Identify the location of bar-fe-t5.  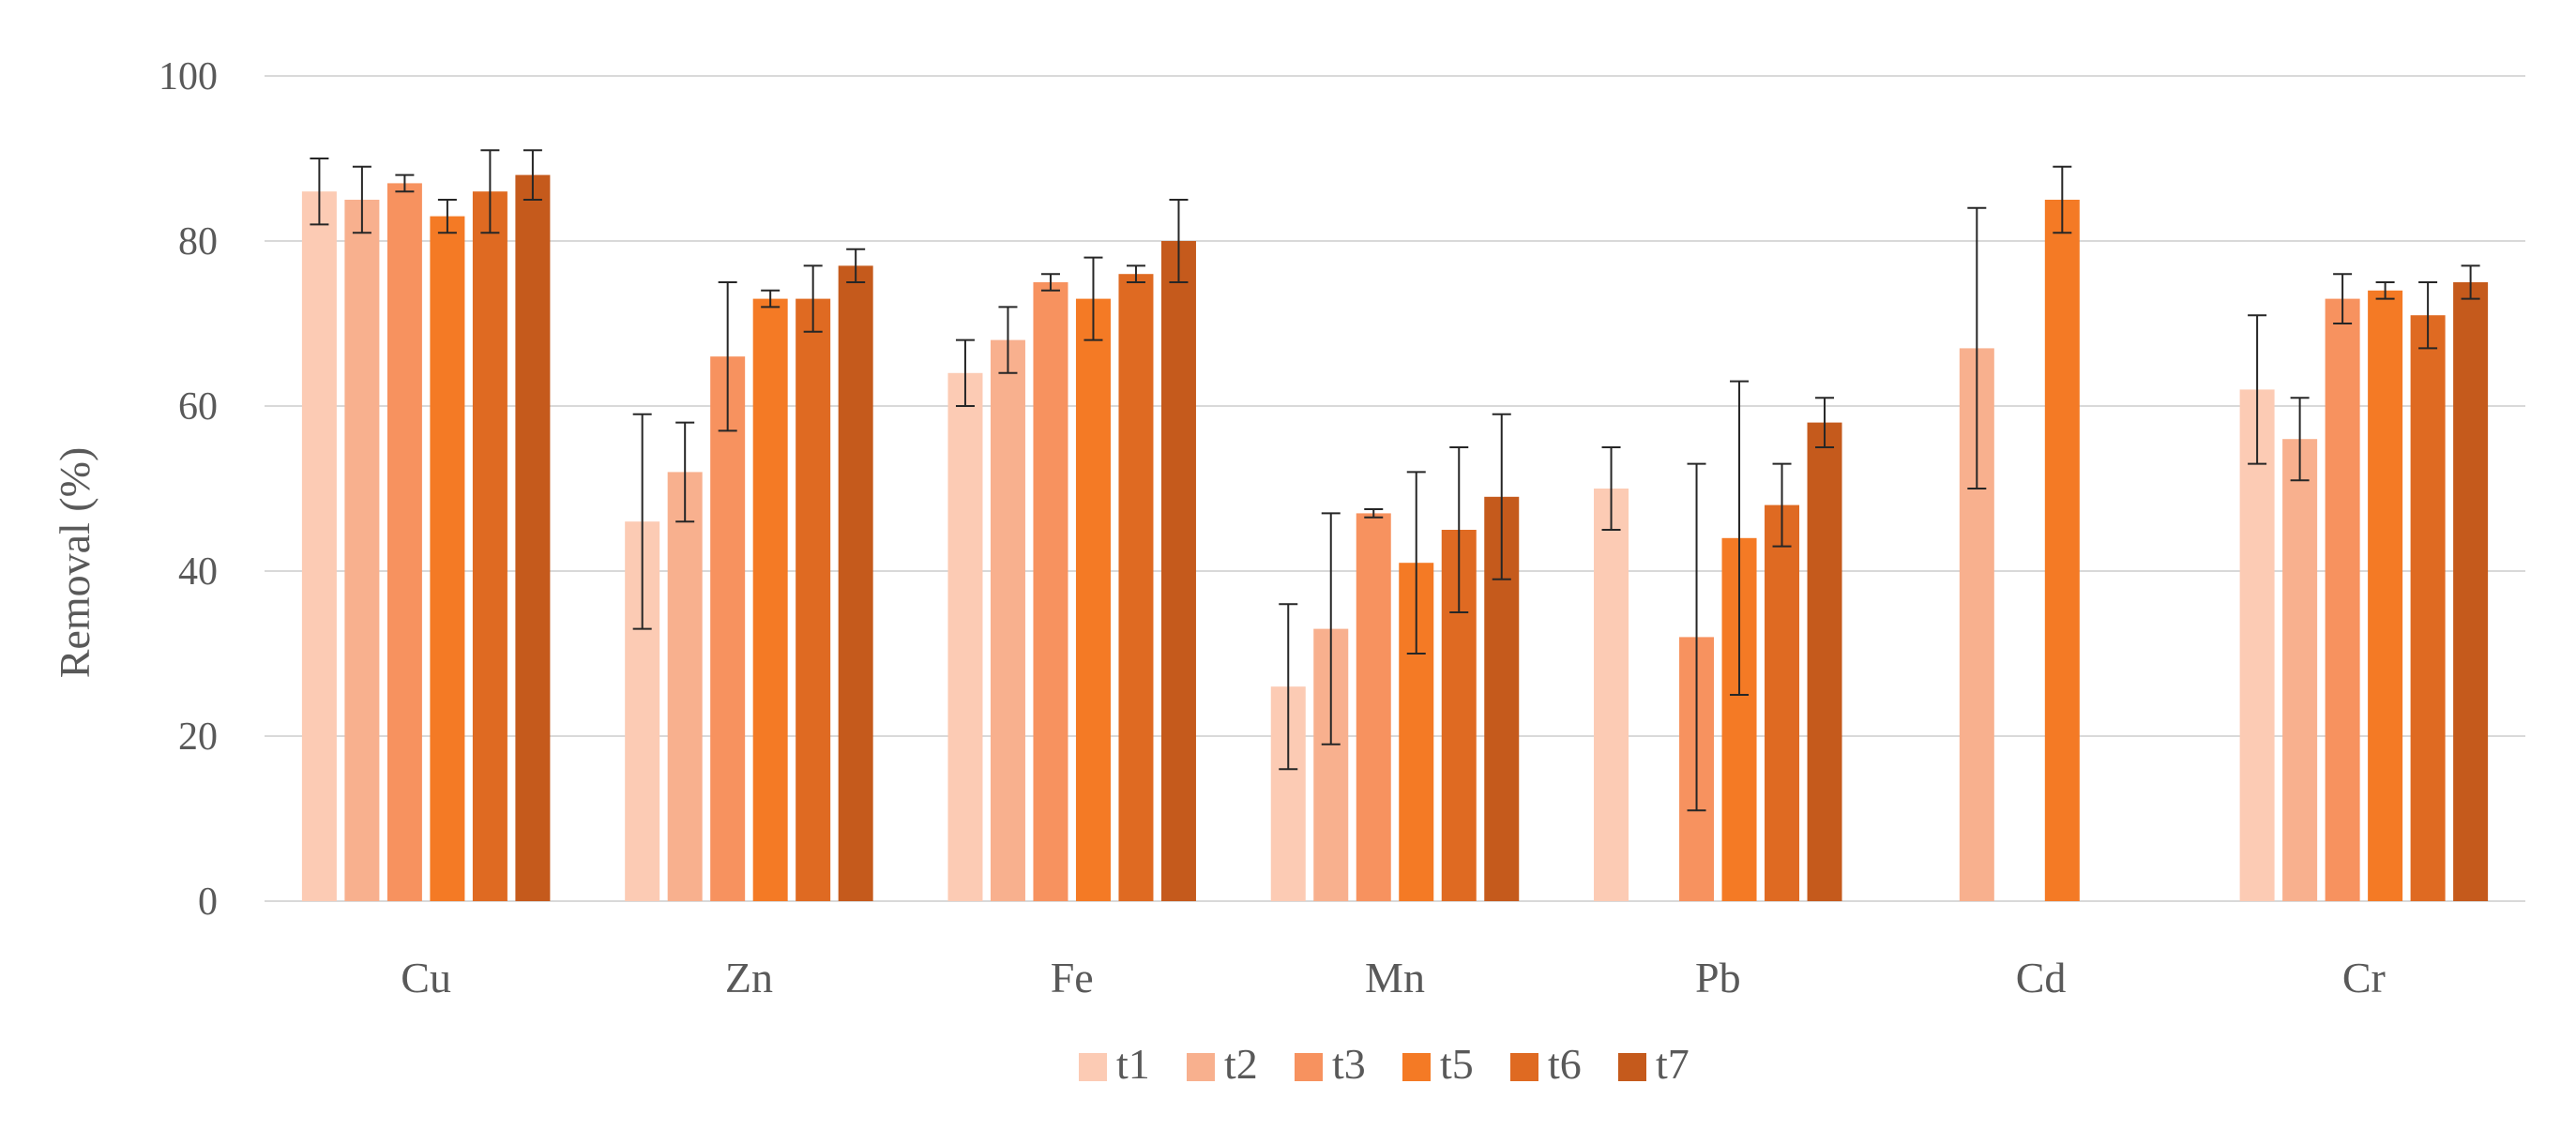
(1093, 600).